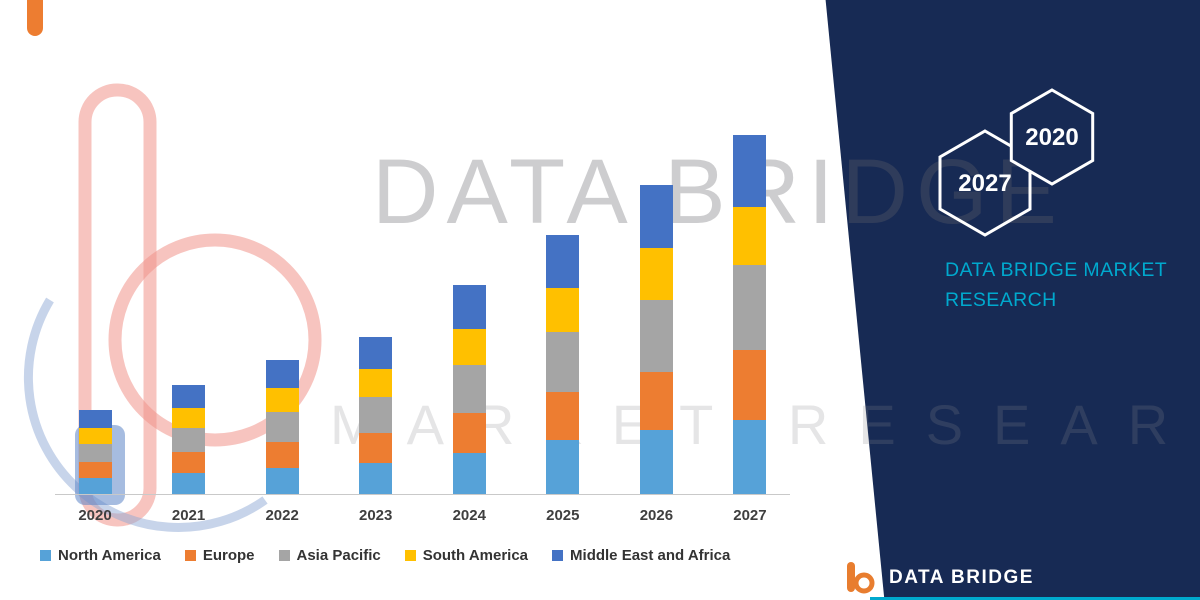  Describe the element at coordinates (282, 481) in the screenshot. I see `segment-2022-north-america` at that location.